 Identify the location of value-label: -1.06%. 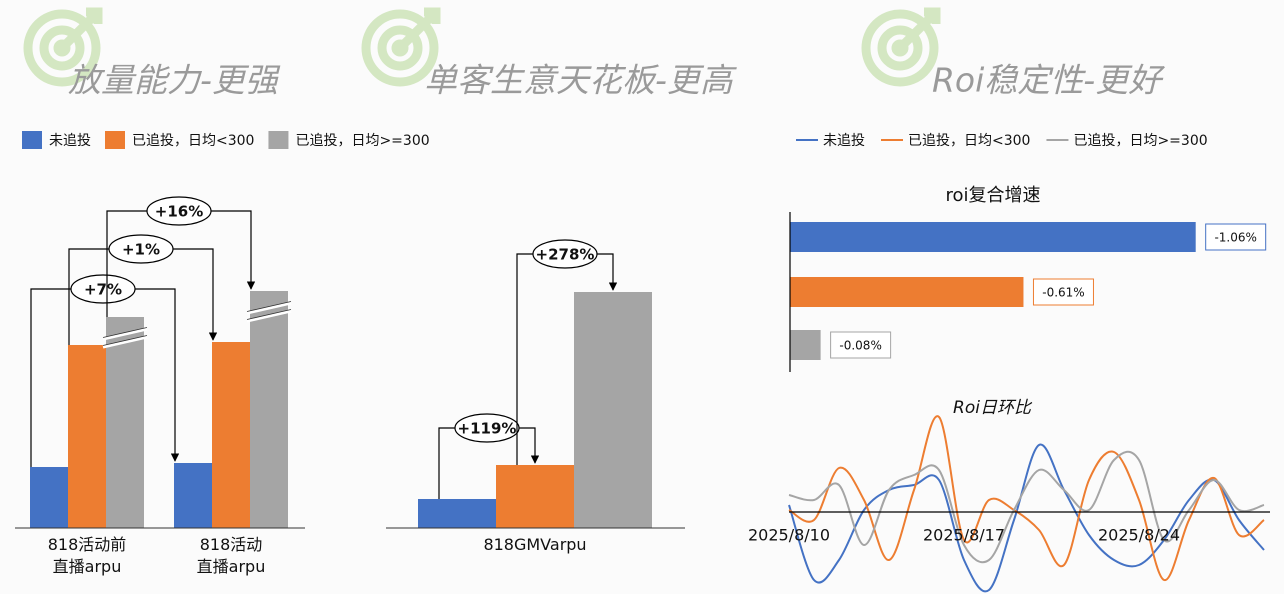
(1235, 238).